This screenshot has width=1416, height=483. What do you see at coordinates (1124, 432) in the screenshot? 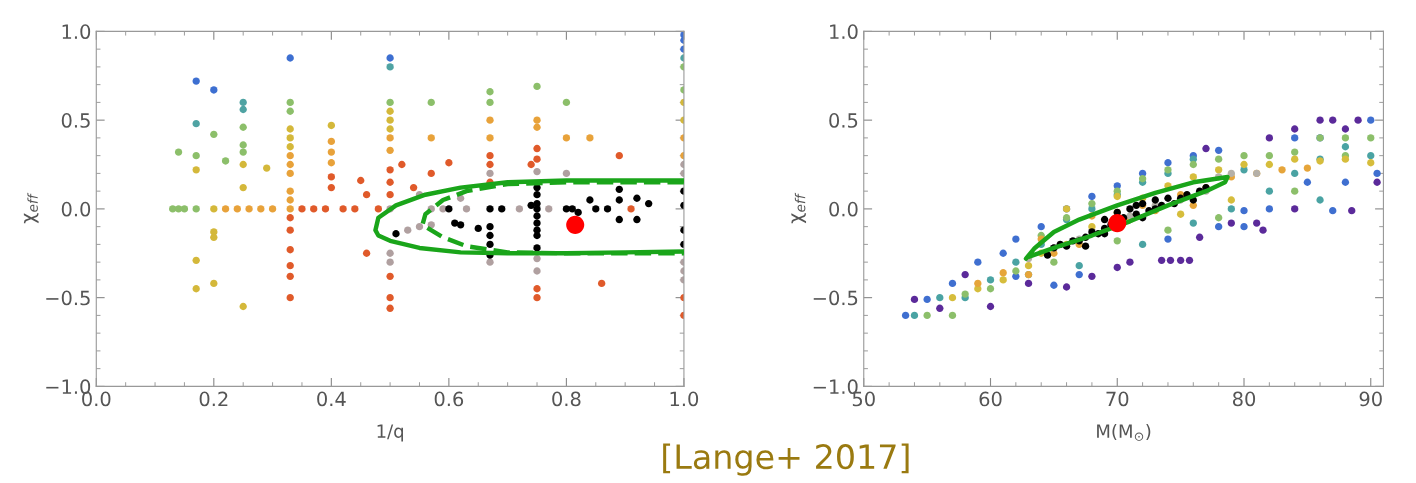
I see `x-axis-title: M(M$_{⊙}$)` at bounding box center [1124, 432].